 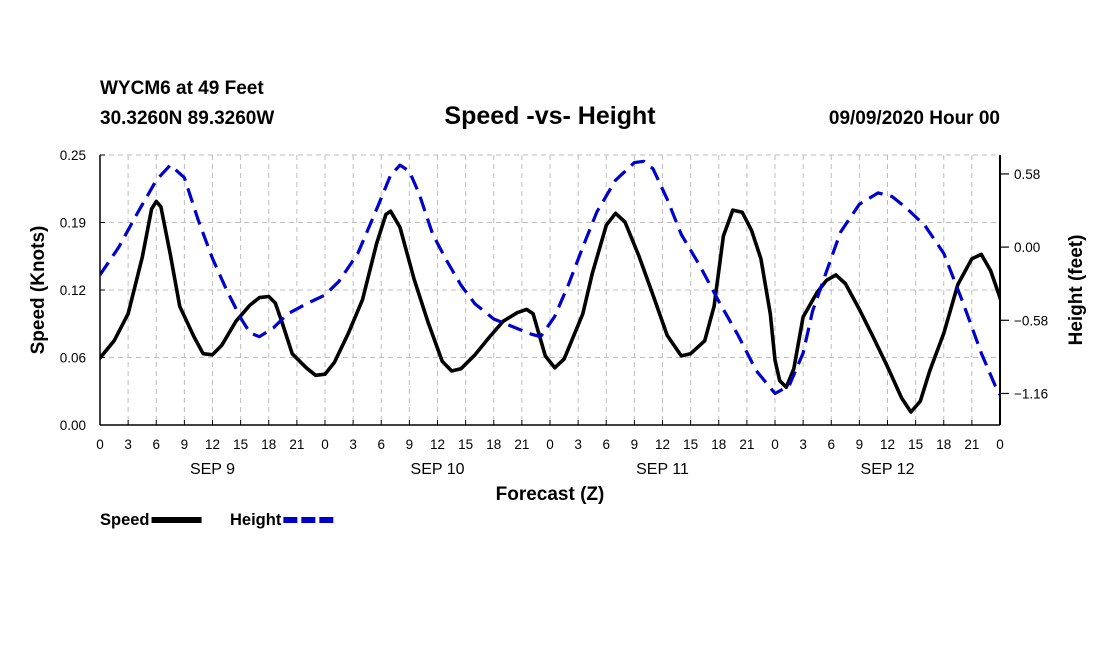 What do you see at coordinates (73, 223) in the screenshot?
I see `y-left-tick-label: 0.19` at bounding box center [73, 223].